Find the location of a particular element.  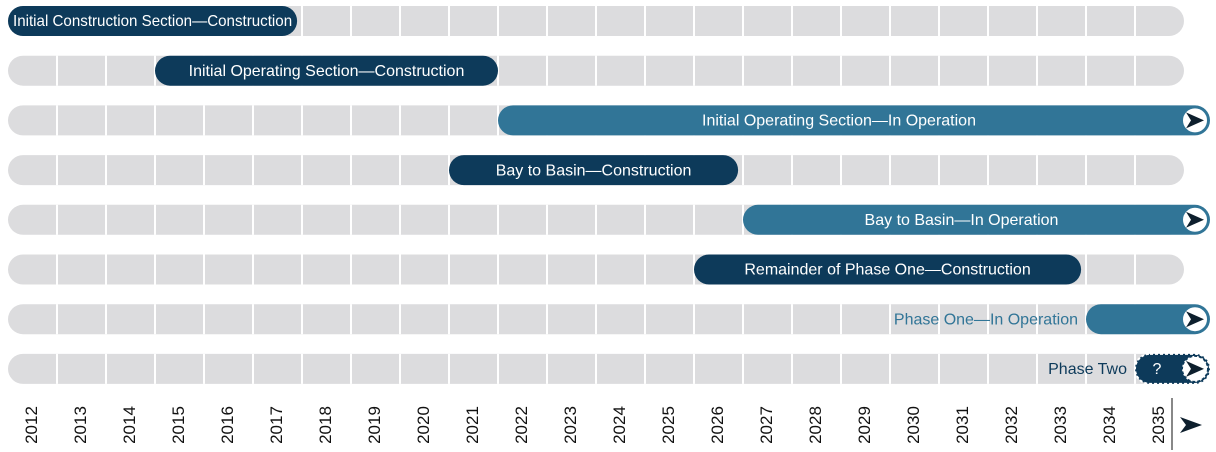

task-label: Remainder of Phase One—Construction is located at coordinates (887, 270).